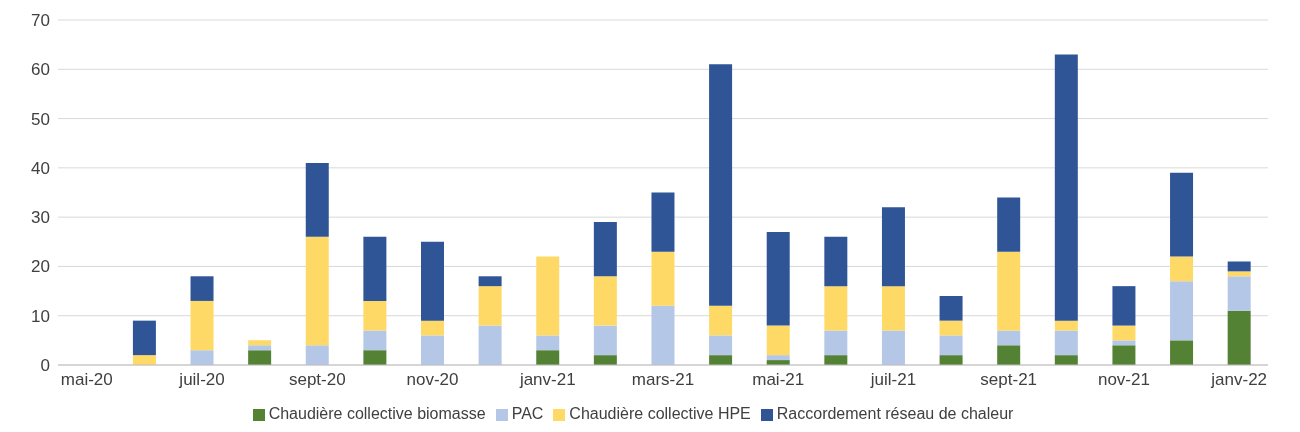 The width and height of the screenshot is (1300, 432). What do you see at coordinates (40, 21) in the screenshot?
I see `y-tick-label: 70` at bounding box center [40, 21].